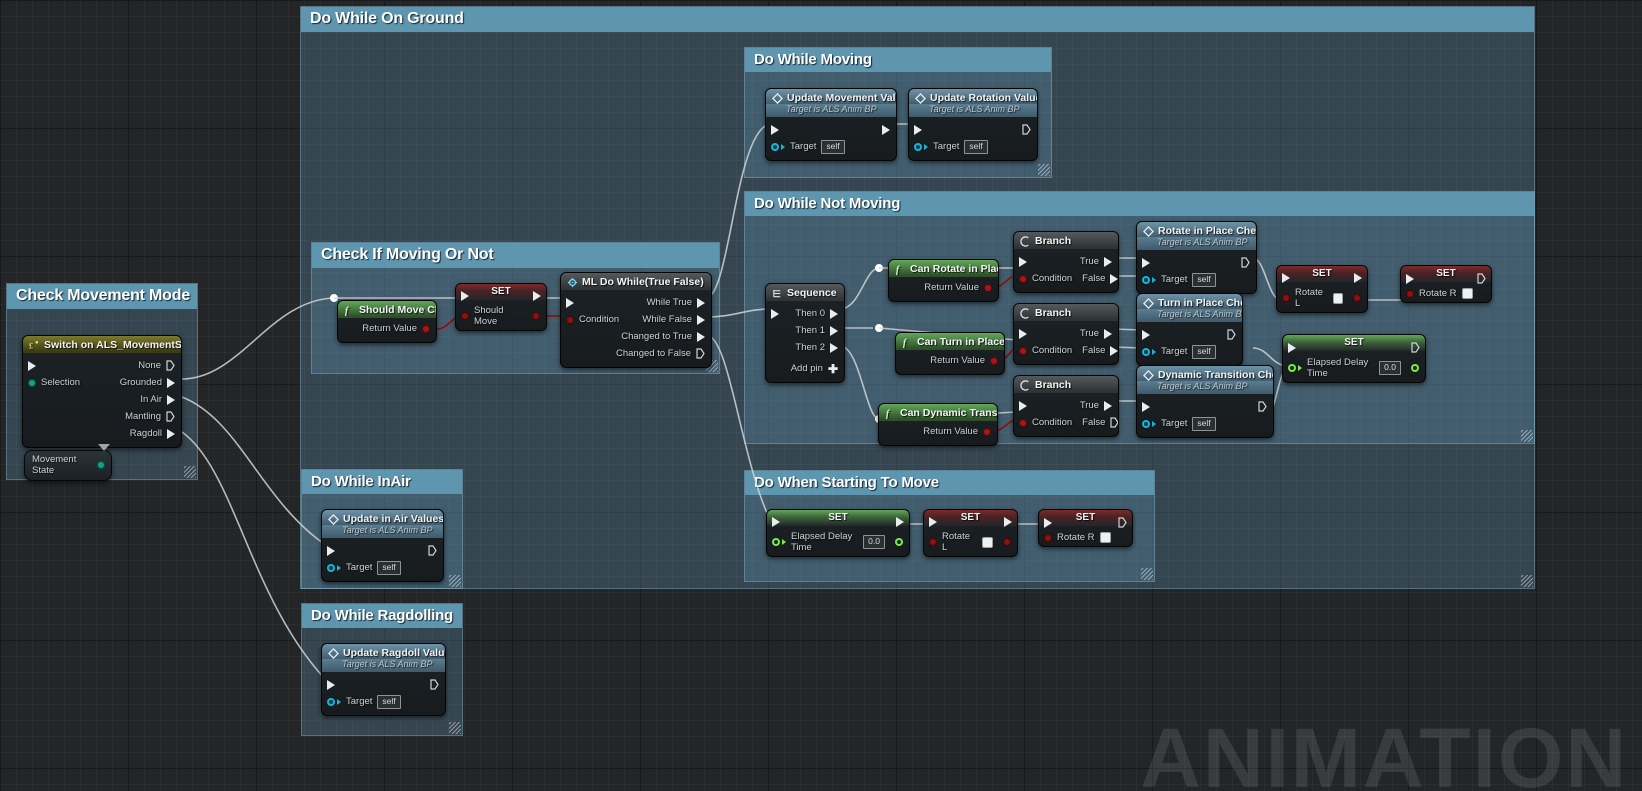 Image resolution: width=1642 pixels, height=791 pixels. I want to click on exec-out-pin-grounded, so click(171, 382).